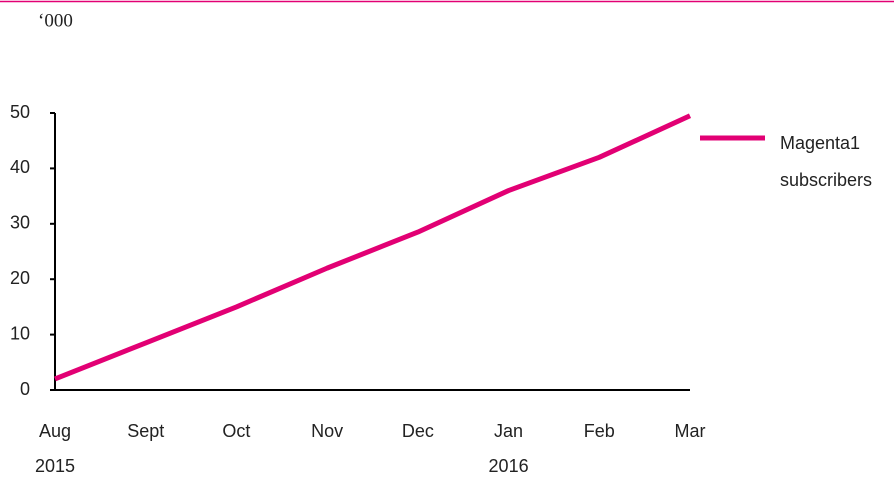 The width and height of the screenshot is (894, 479). I want to click on y-tick-label: 50, so click(20, 112).